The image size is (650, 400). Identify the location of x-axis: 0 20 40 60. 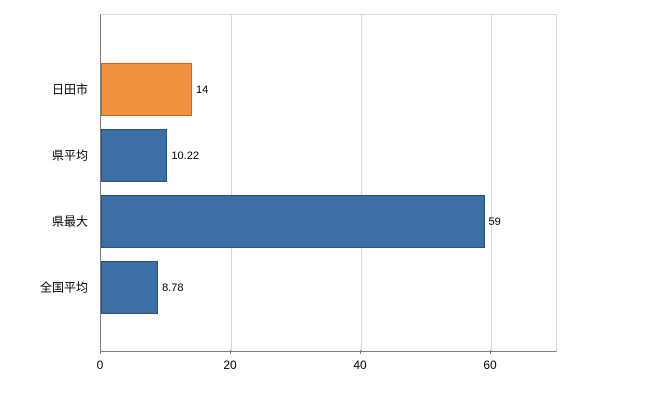
(325, 365).